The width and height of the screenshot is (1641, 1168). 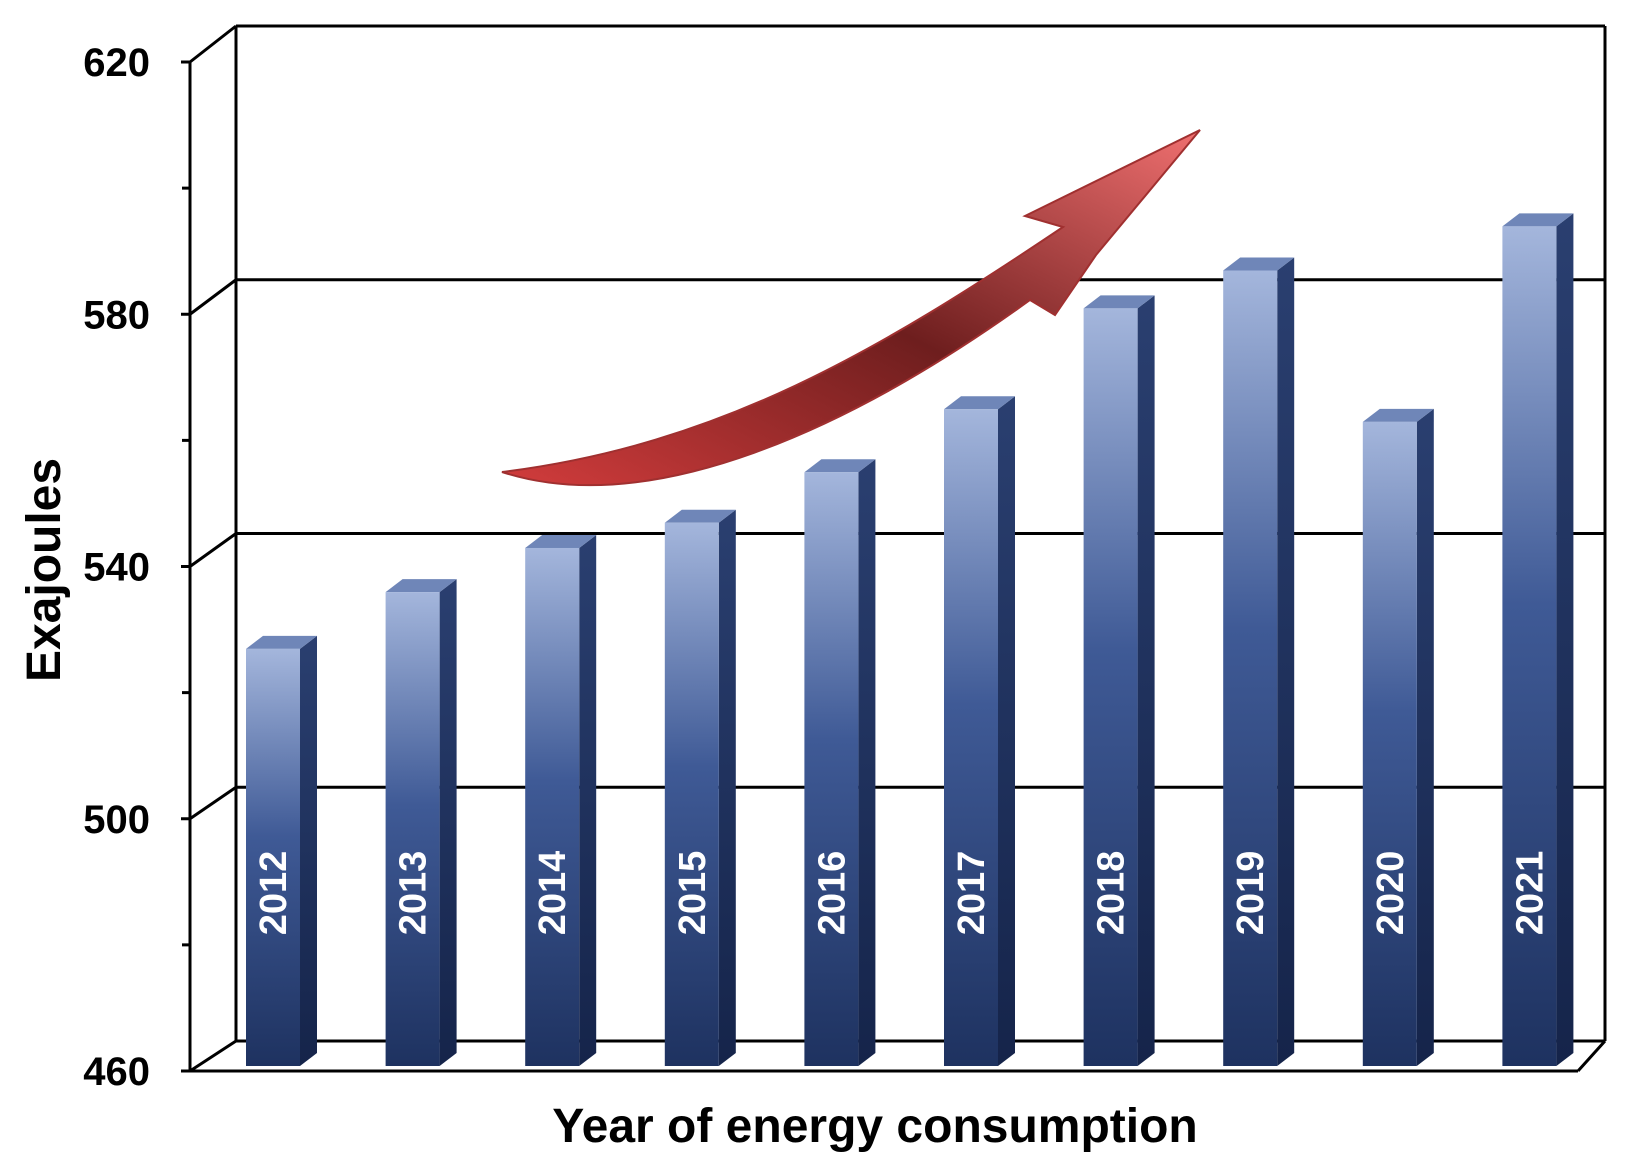 I want to click on bar-2015: 2015, so click(x=700, y=787).